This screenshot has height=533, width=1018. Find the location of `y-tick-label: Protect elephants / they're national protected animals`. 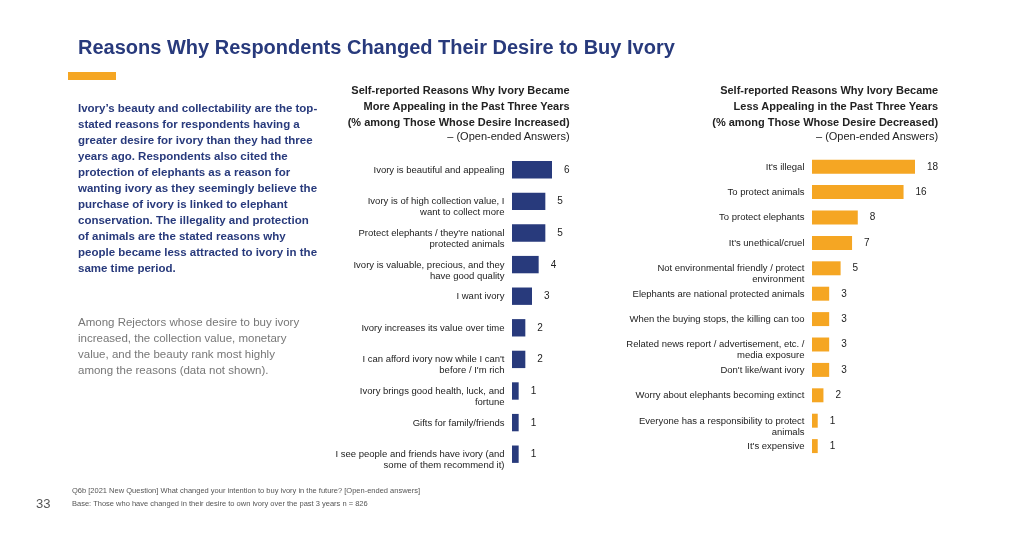

y-tick-label: Protect elephants / they're national protected animals is located at coordinates (431, 238).